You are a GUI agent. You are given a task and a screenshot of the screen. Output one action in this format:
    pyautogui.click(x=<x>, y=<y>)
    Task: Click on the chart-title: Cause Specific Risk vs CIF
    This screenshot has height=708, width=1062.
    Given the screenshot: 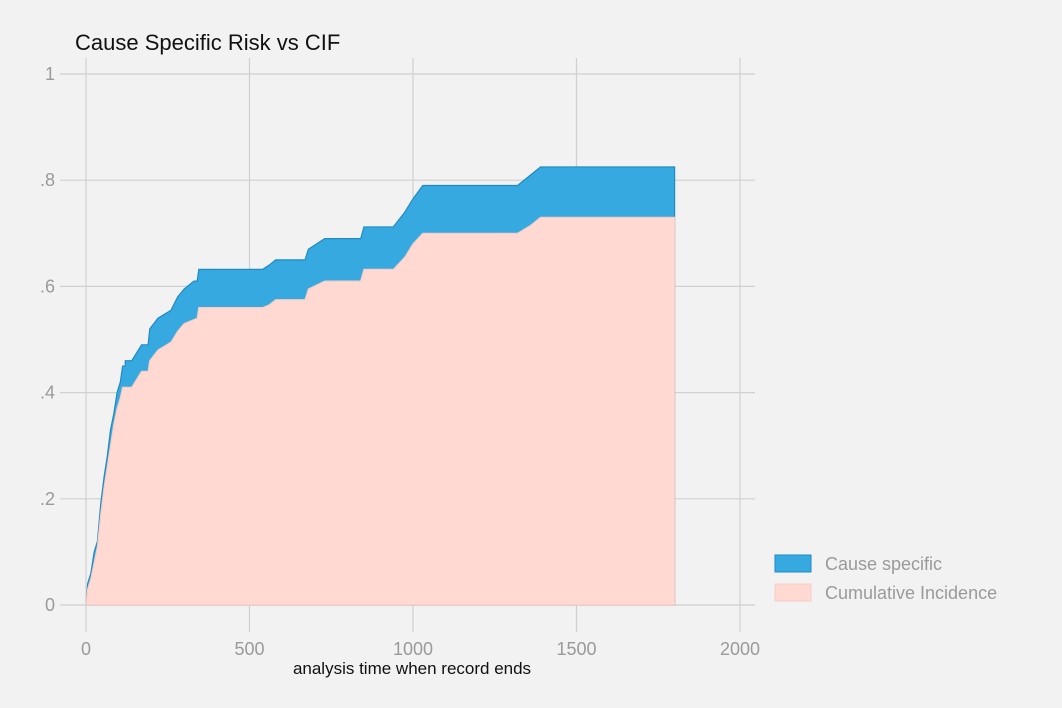 What is the action you would take?
    pyautogui.click(x=207, y=42)
    